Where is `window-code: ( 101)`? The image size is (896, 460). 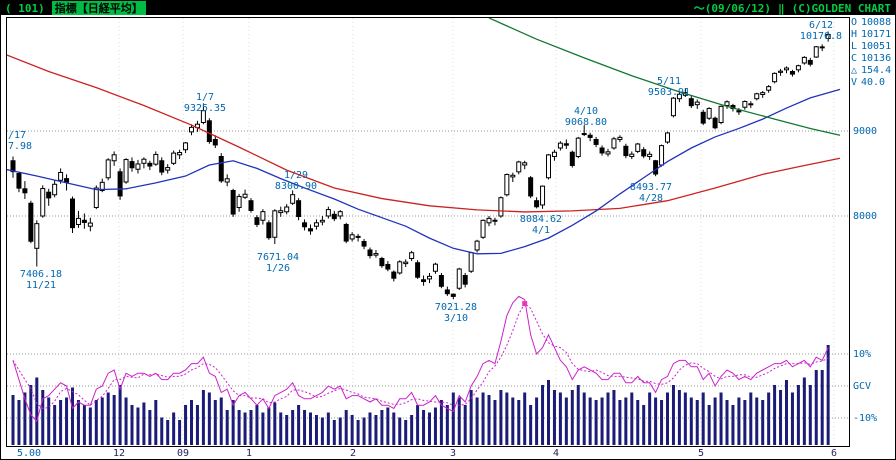
window-code: ( 101) is located at coordinates (25, 8).